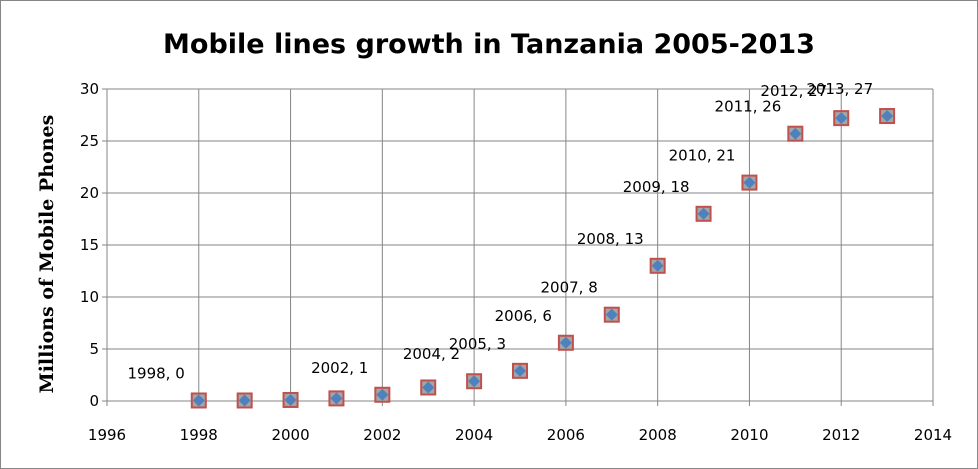 This screenshot has width=978, height=469. I want to click on x-tick-label: 2002, so click(382, 435).